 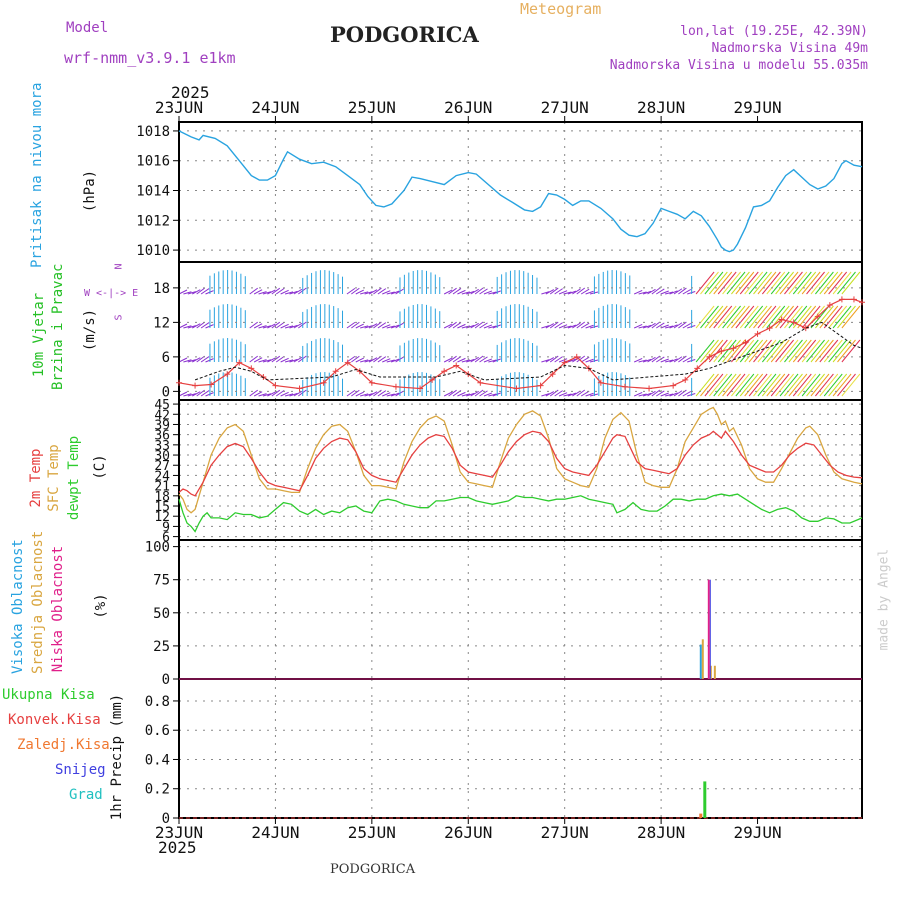 What do you see at coordinates (162, 415) in the screenshot?
I see `temperature-tick-label: 42` at bounding box center [162, 415].